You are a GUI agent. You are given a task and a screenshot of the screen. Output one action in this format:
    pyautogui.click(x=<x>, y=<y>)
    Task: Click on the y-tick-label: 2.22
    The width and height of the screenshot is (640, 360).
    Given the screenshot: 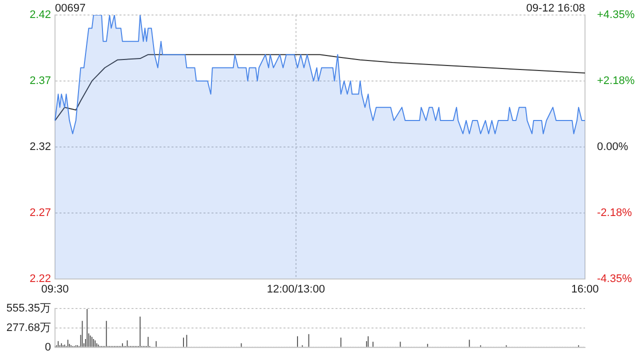 What is the action you would take?
    pyautogui.click(x=40, y=278)
    